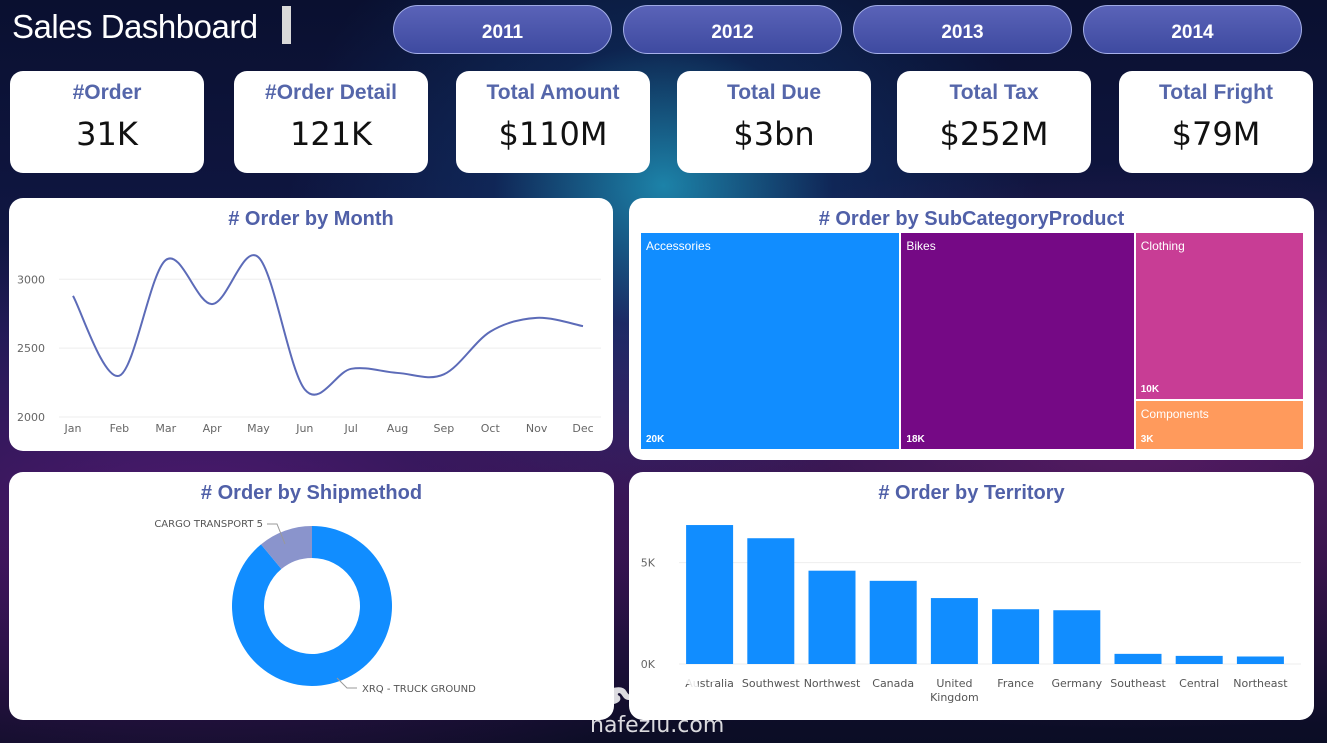 This screenshot has height=743, width=1327. Describe the element at coordinates (397, 428) in the screenshot. I see `x-tick-label: Aug` at that location.